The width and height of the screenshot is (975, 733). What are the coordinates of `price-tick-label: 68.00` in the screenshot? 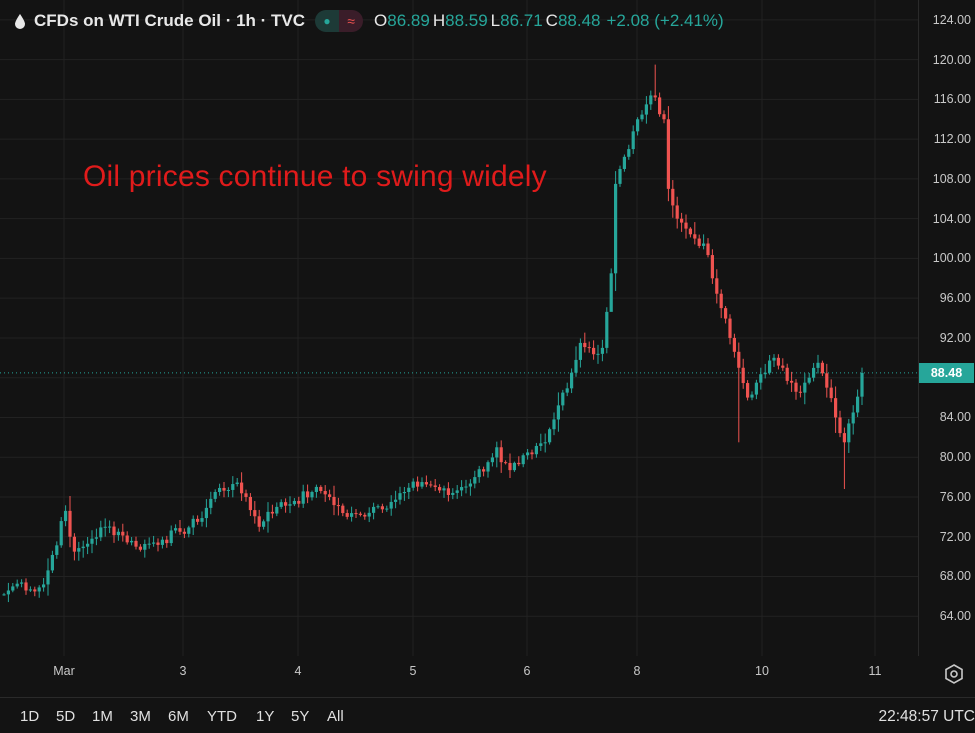 It's located at (955, 576).